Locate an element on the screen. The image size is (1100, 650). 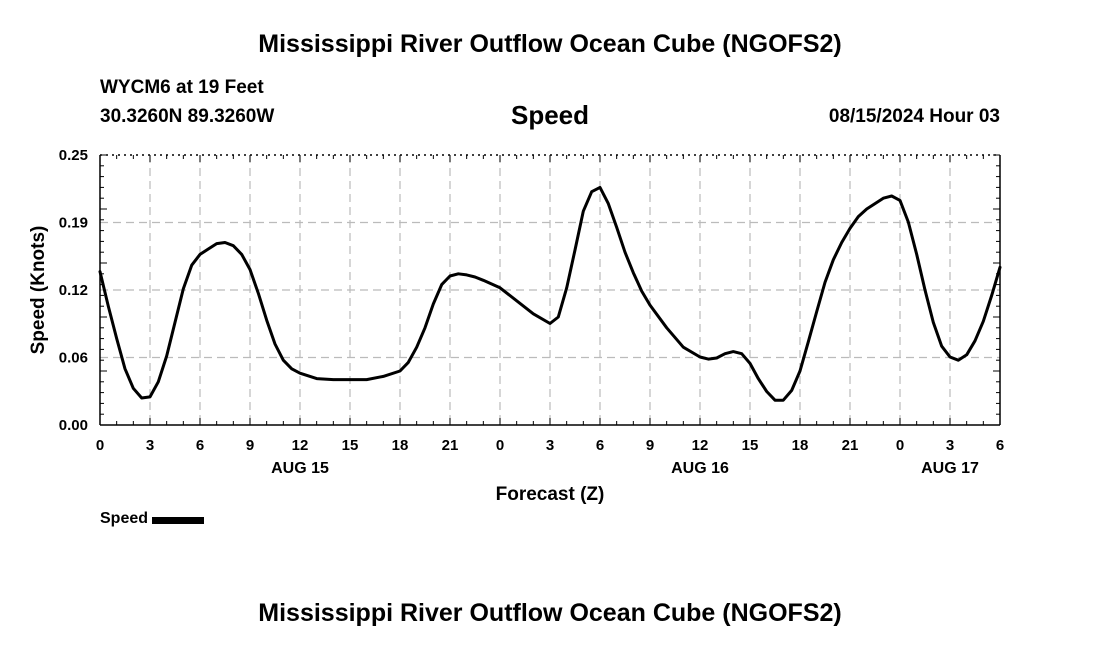
legend: Speed is located at coordinates (152, 519).